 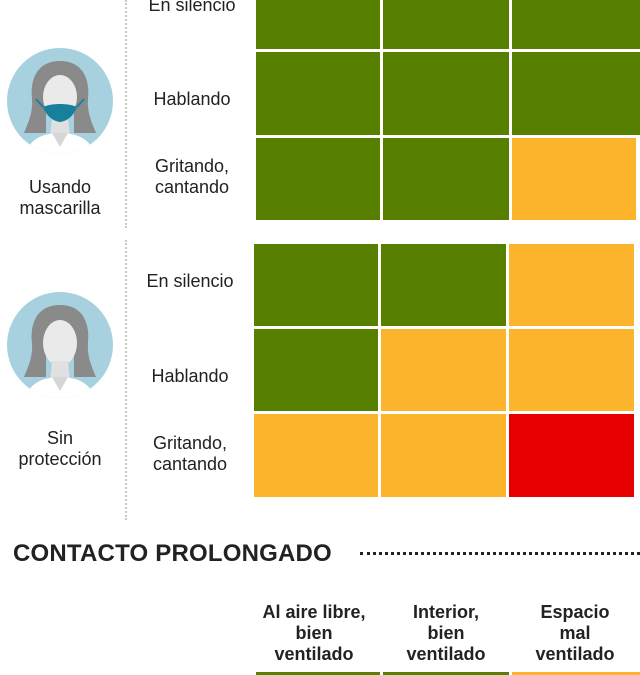 I want to click on section-title: CONTACTO PROLONGADO, so click(x=172, y=553).